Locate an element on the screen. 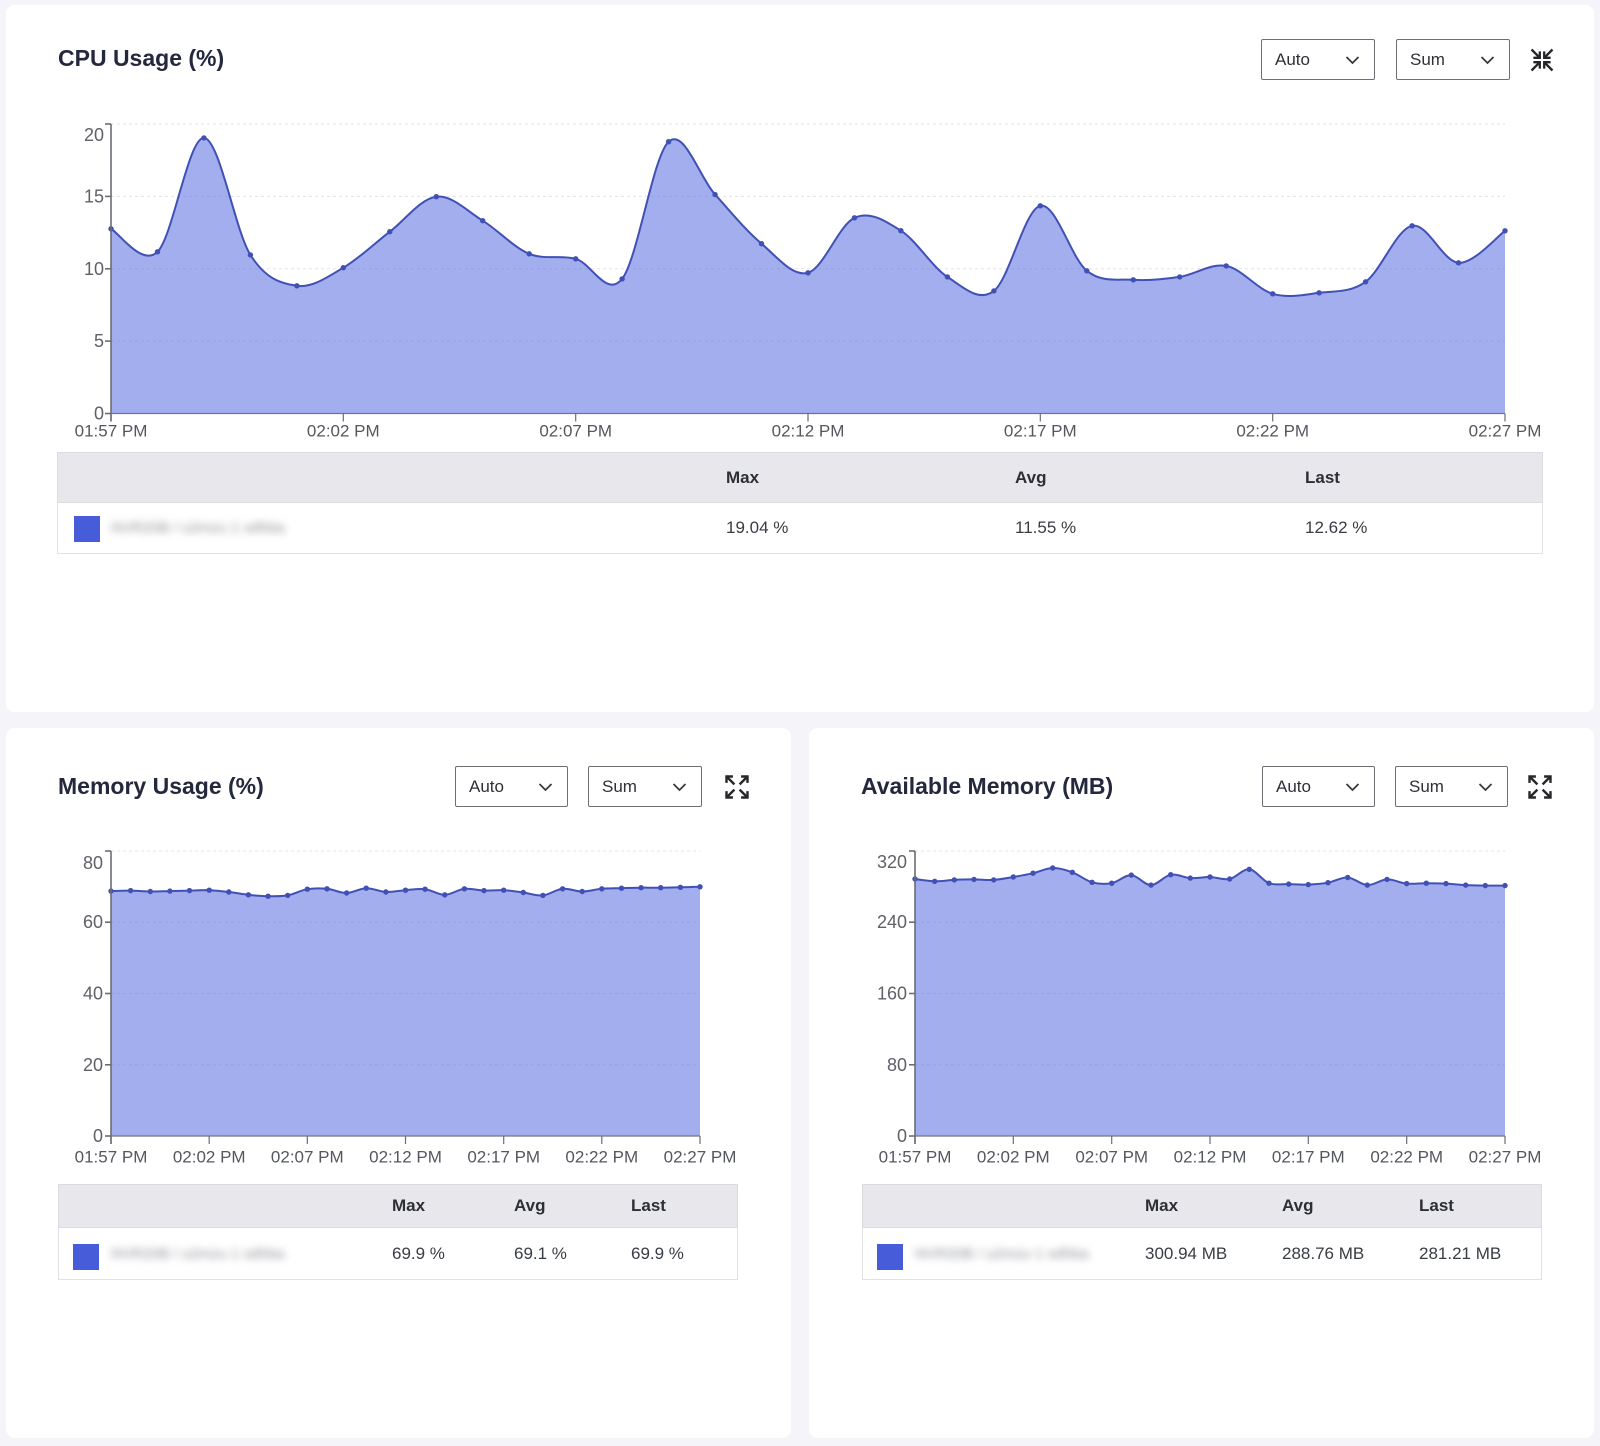 Image resolution: width=1600 pixels, height=1446 pixels. svg-text: 40 is located at coordinates (93, 994).